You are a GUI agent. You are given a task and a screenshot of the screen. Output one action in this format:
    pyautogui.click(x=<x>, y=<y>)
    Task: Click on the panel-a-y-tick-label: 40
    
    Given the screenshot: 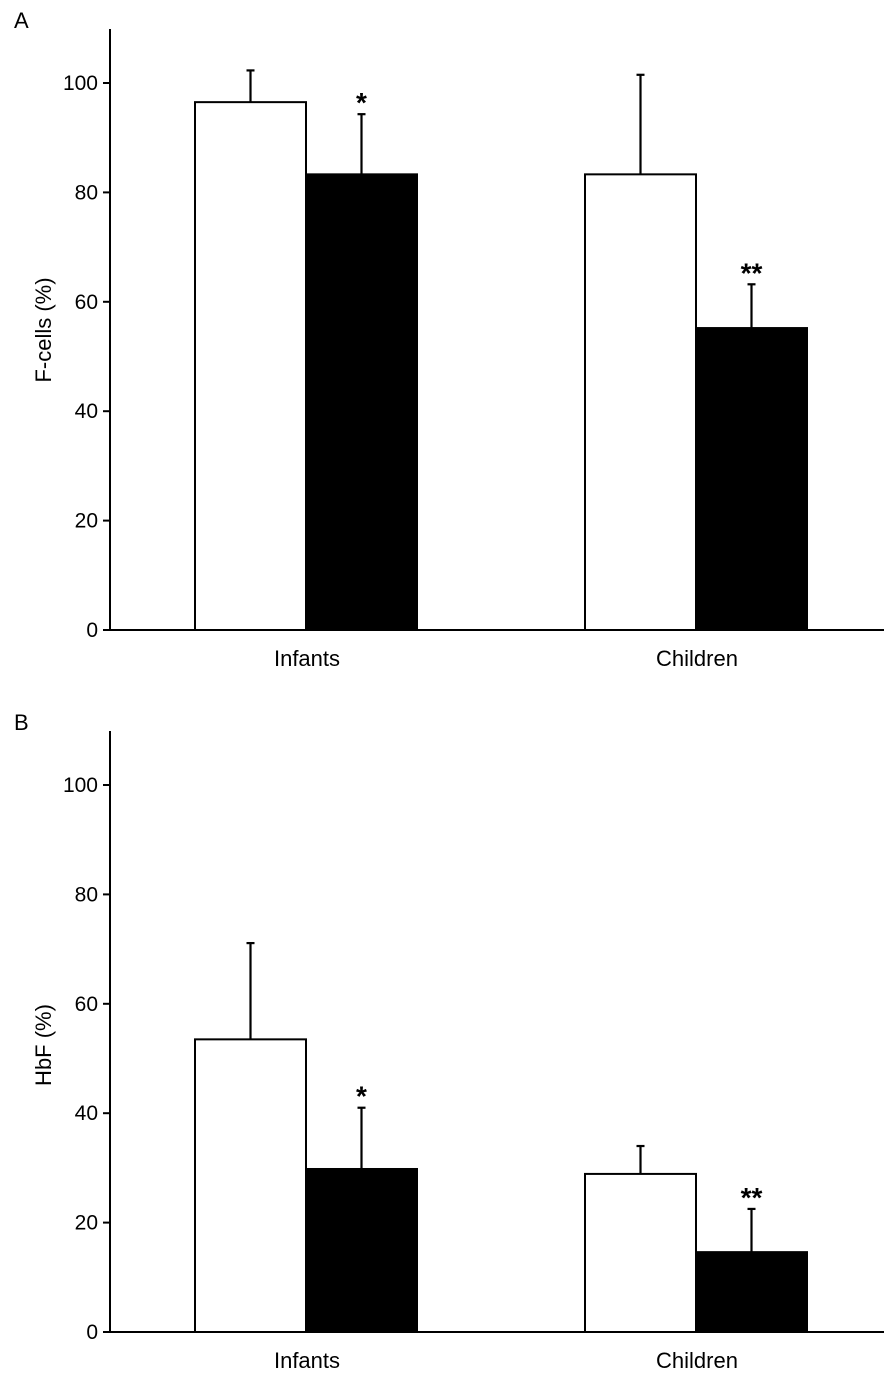 What is the action you would take?
    pyautogui.click(x=86, y=411)
    